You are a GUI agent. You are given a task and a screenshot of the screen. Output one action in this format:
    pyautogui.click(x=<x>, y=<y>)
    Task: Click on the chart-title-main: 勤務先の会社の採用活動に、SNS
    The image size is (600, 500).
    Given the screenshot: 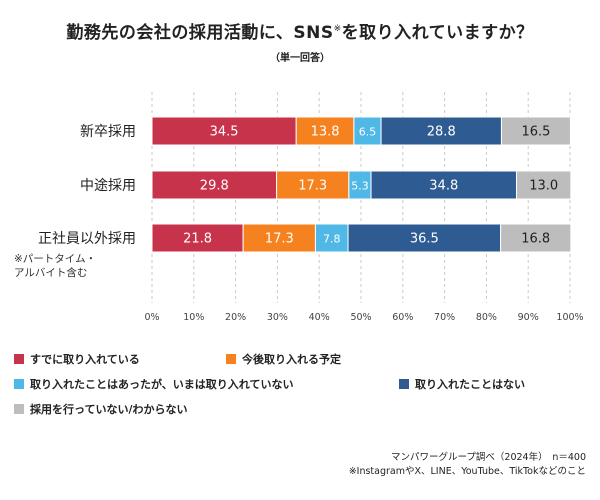 What is the action you would take?
    pyautogui.click(x=200, y=33)
    